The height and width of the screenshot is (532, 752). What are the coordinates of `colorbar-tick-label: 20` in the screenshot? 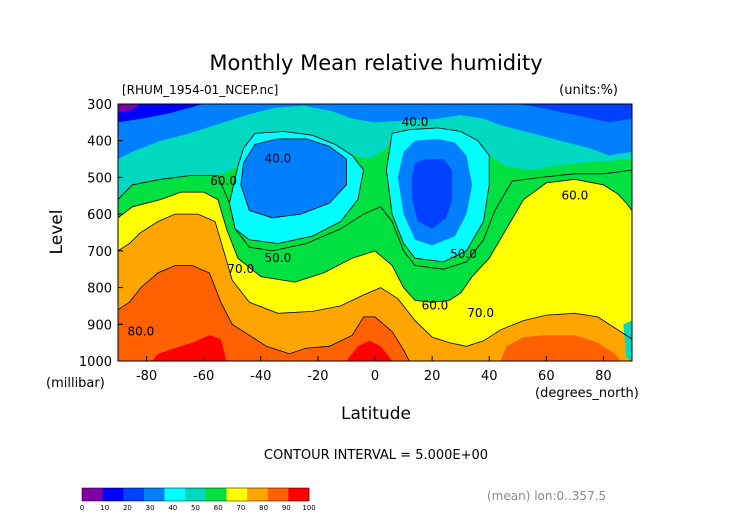 It's located at (127, 508).